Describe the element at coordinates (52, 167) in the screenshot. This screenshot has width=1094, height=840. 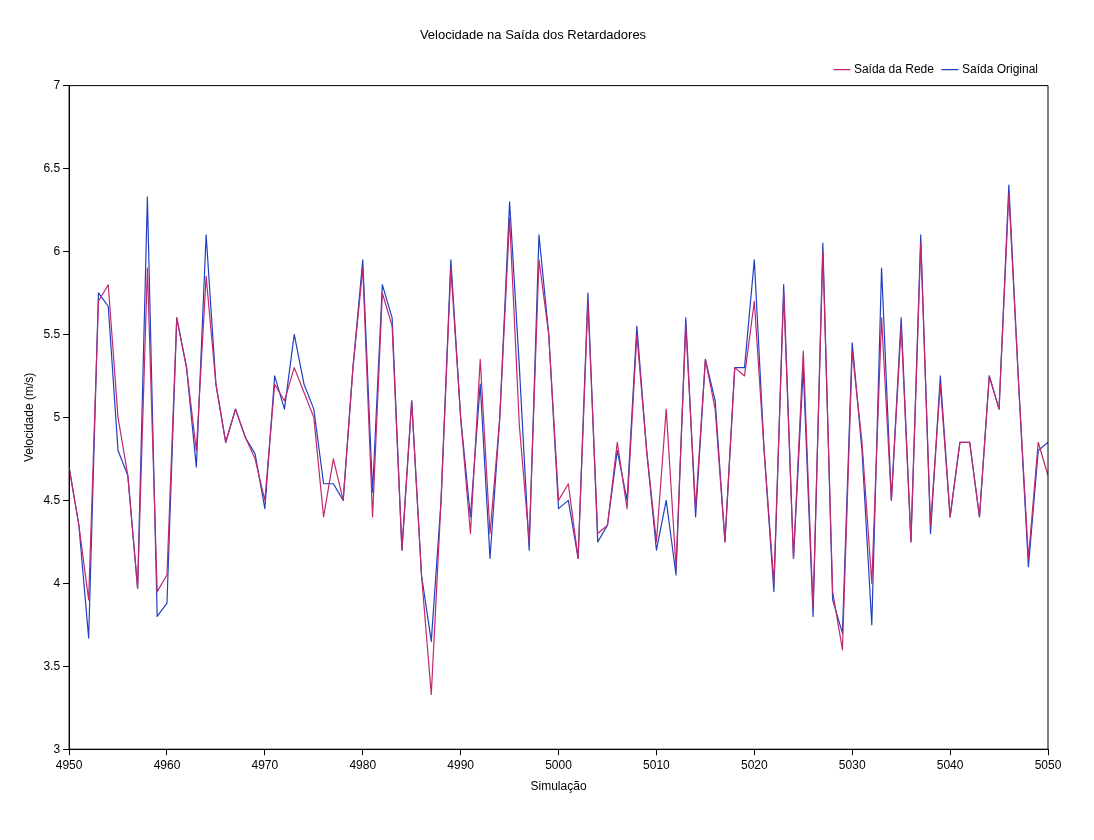
I see `y-tick-label: 6.5` at that location.